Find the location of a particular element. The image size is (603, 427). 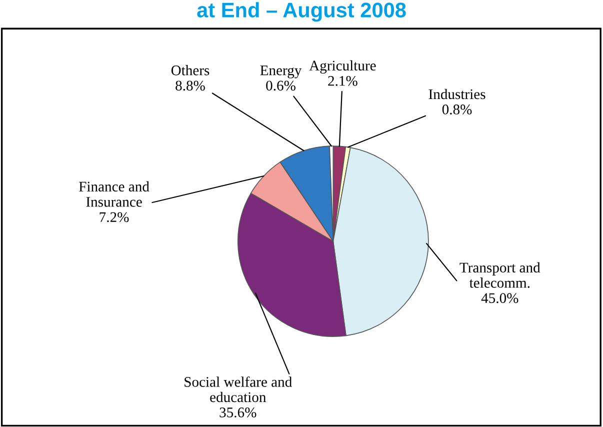

data-label: 45.0% is located at coordinates (499, 298).